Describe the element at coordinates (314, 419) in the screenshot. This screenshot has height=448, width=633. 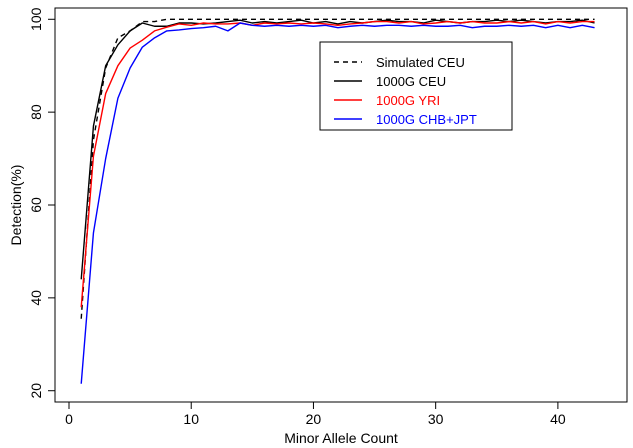
I see `x-tick-label: 20` at that location.